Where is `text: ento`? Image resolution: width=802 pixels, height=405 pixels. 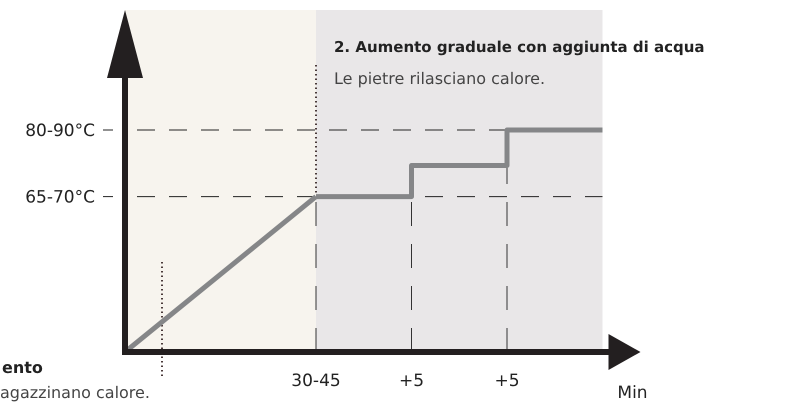 text: ento is located at coordinates (22, 367).